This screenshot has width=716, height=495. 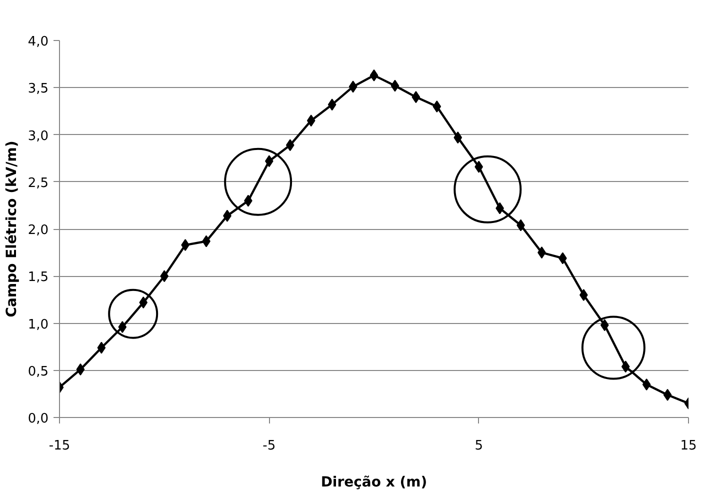 What do you see at coordinates (38, 372) in the screenshot?
I see `y-tick-label: 0,5` at bounding box center [38, 372].